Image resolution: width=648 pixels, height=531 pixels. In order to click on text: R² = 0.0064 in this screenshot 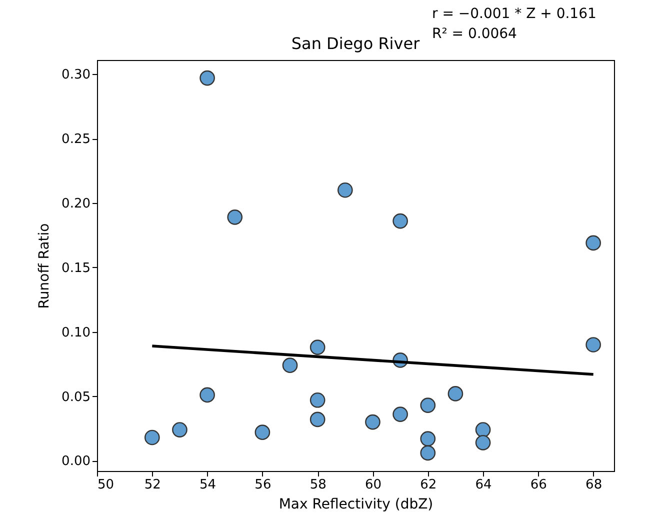, I will do `click(475, 34)`.